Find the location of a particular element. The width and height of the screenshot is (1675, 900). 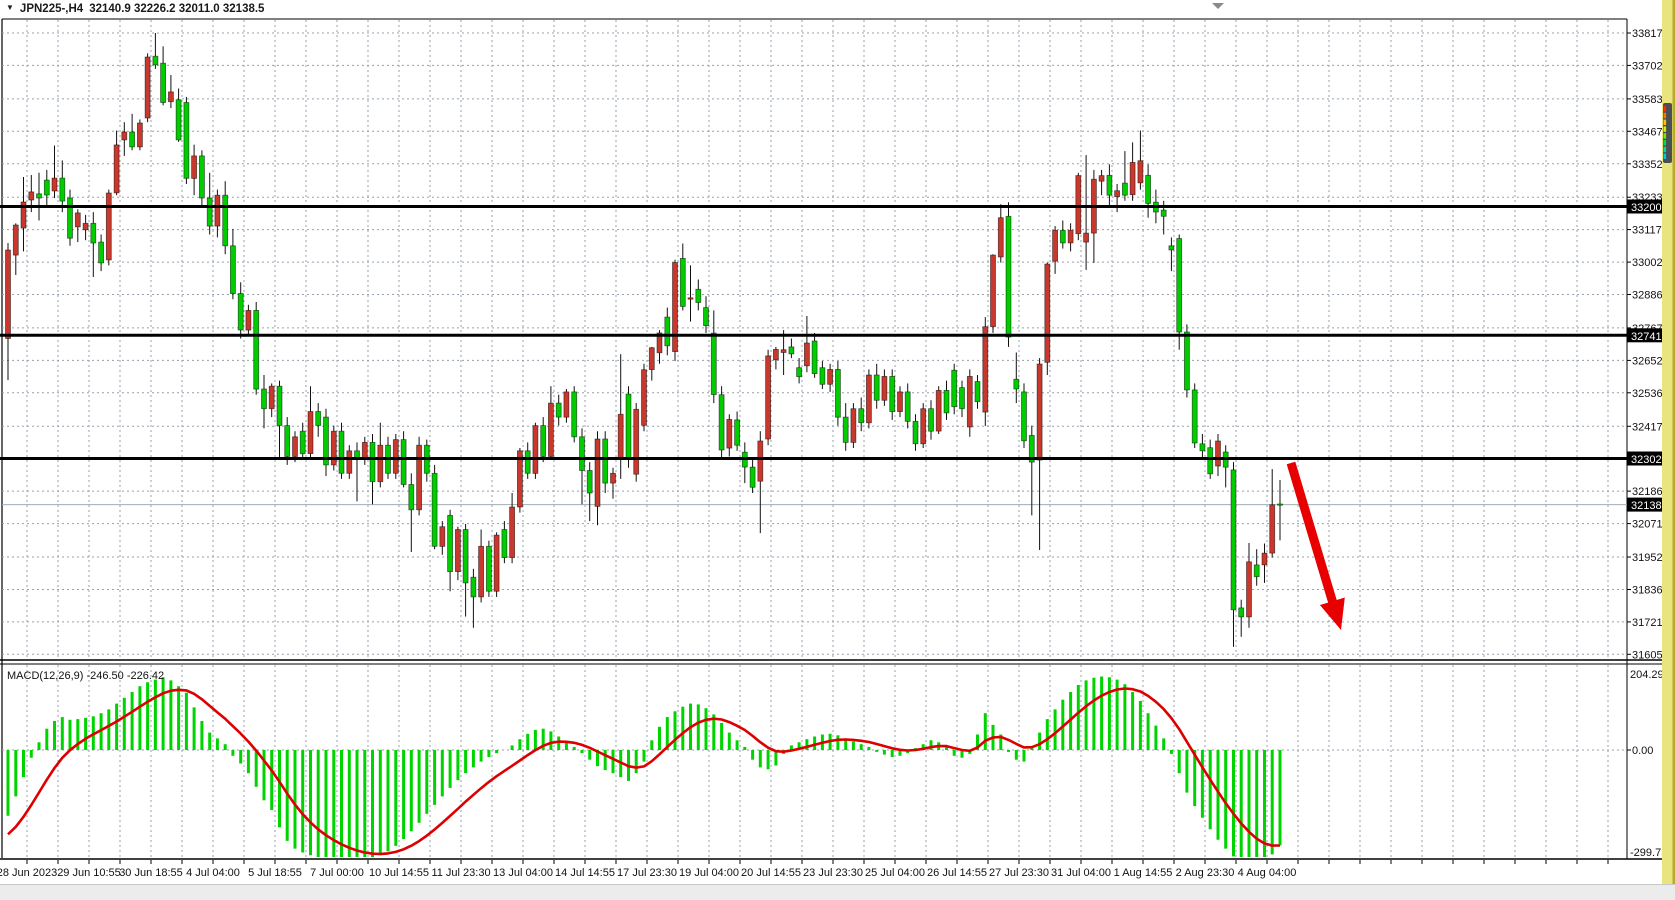

svg-text: 204.29 is located at coordinates (1647, 675).